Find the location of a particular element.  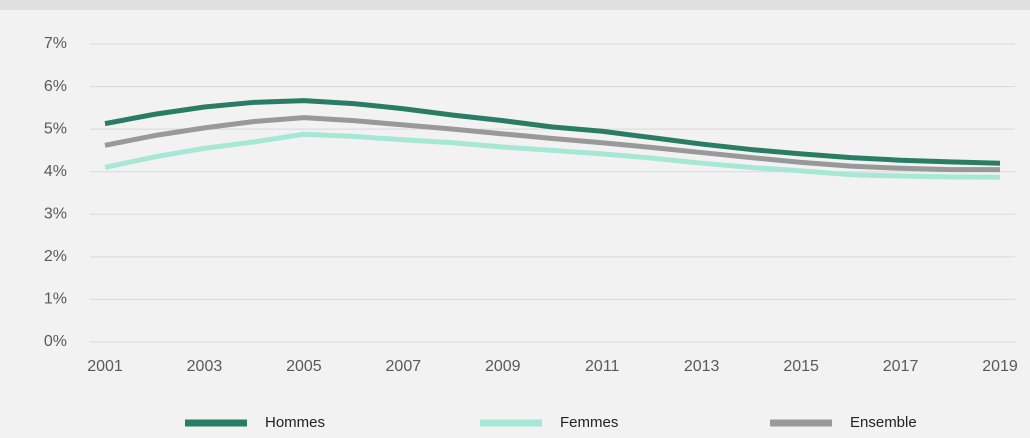

y-tick-label: 5% is located at coordinates (55, 128).